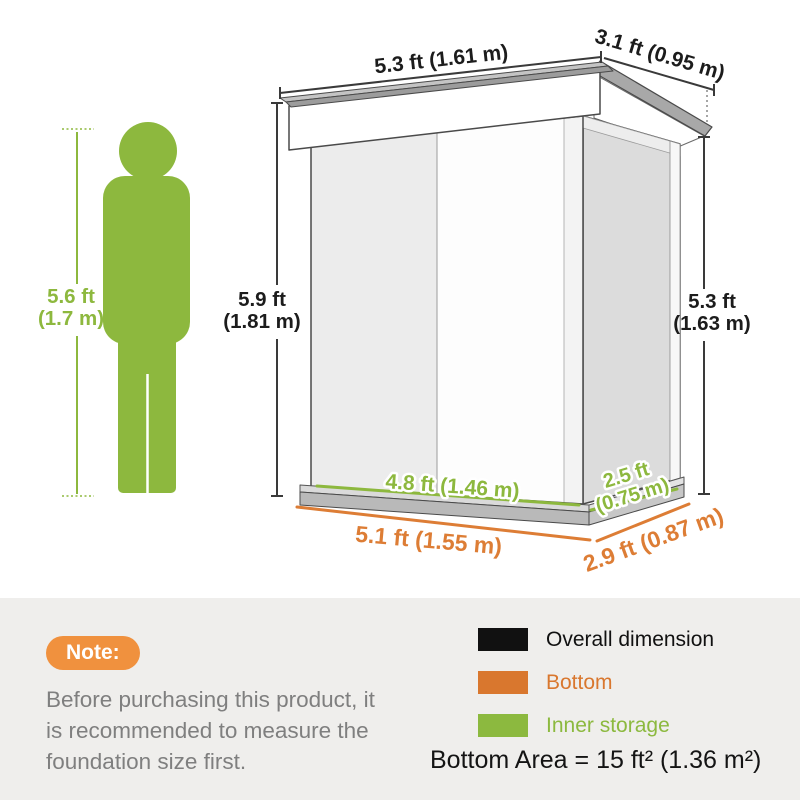 The width and height of the screenshot is (800, 800). Describe the element at coordinates (210, 699) in the screenshot. I see `note-line: Before purchasing this product, it` at that location.